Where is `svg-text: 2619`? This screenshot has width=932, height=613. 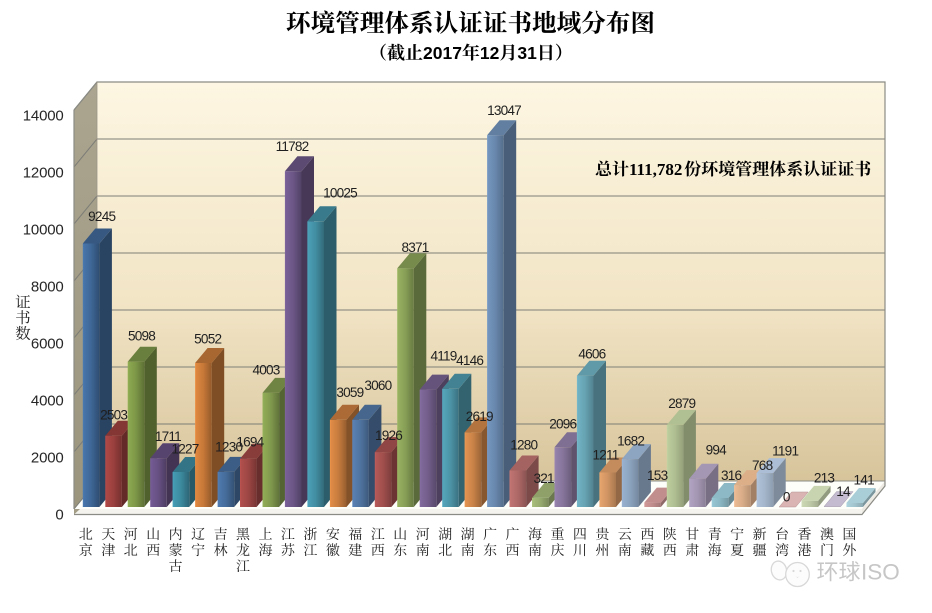 svg-text: 2619 is located at coordinates (479, 416).